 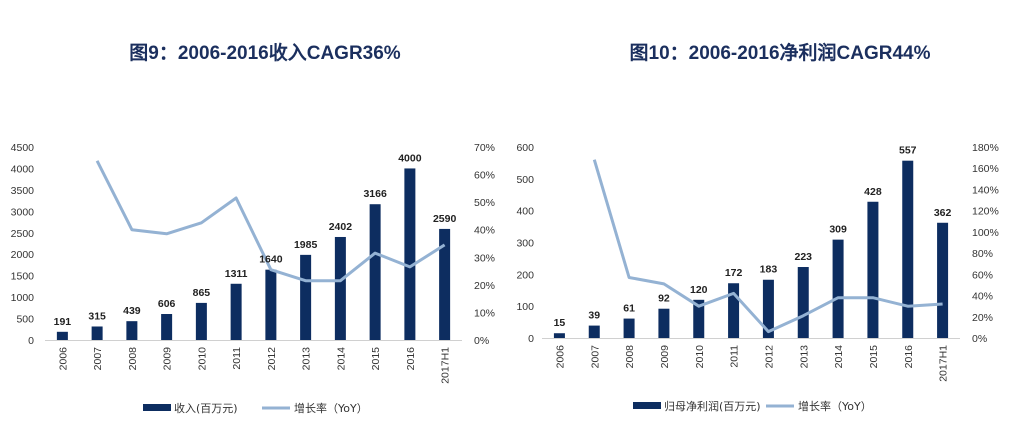 I want to click on chart-1-data-label: 315, so click(x=97, y=316).